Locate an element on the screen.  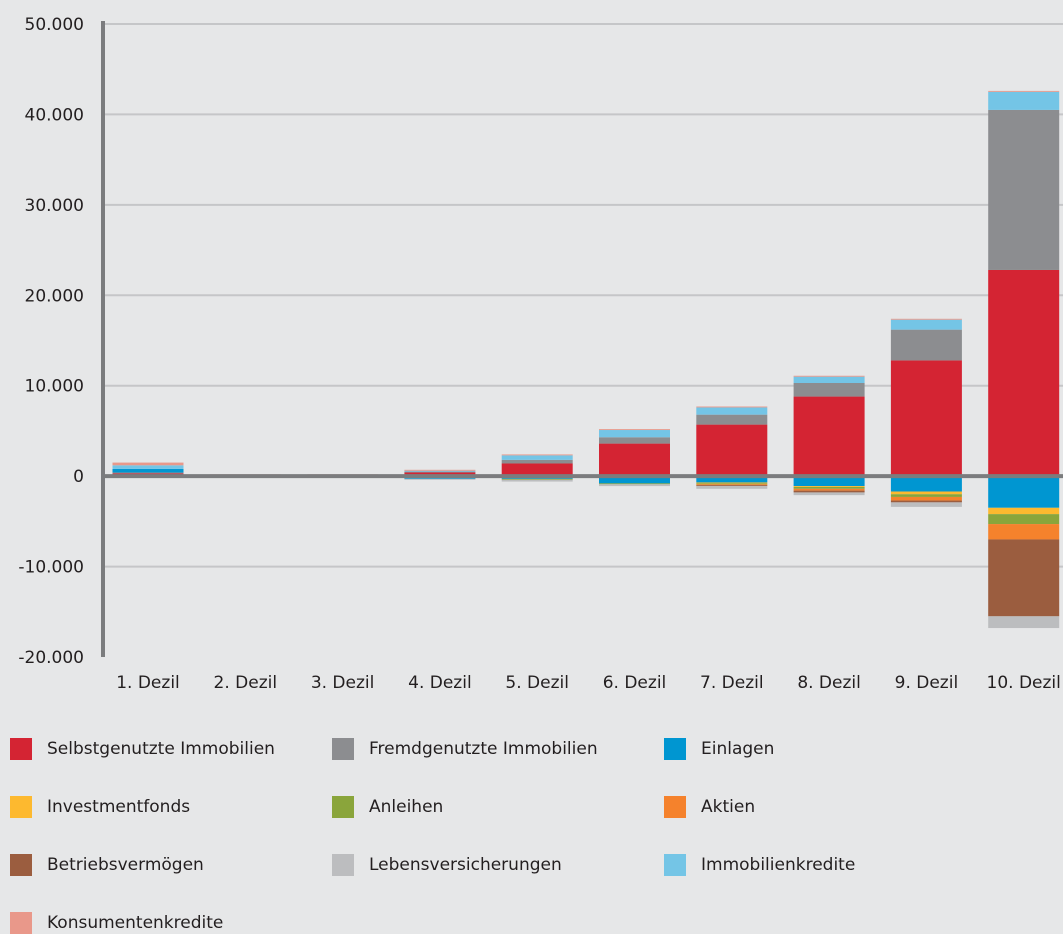
legend-label: Lebensversicherungen is located at coordinates (465, 865).